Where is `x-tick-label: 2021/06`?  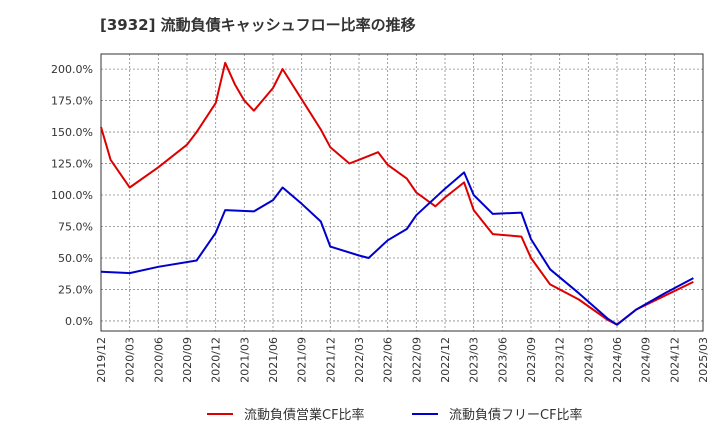
x-tick-label: 2021/06 is located at coordinates (273, 360).